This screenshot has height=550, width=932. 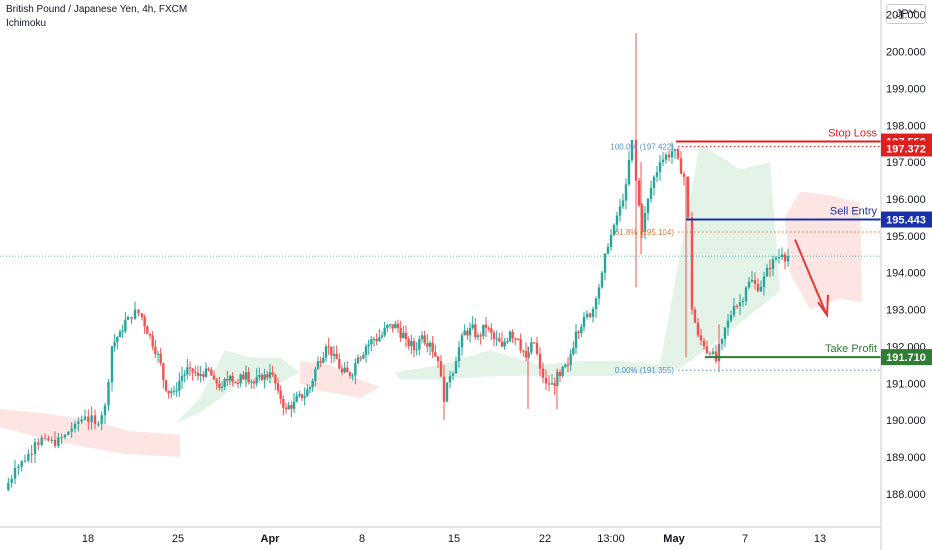 What do you see at coordinates (644, 370) in the screenshot?
I see `fib-0-label: 0.00% (191.355)` at bounding box center [644, 370].